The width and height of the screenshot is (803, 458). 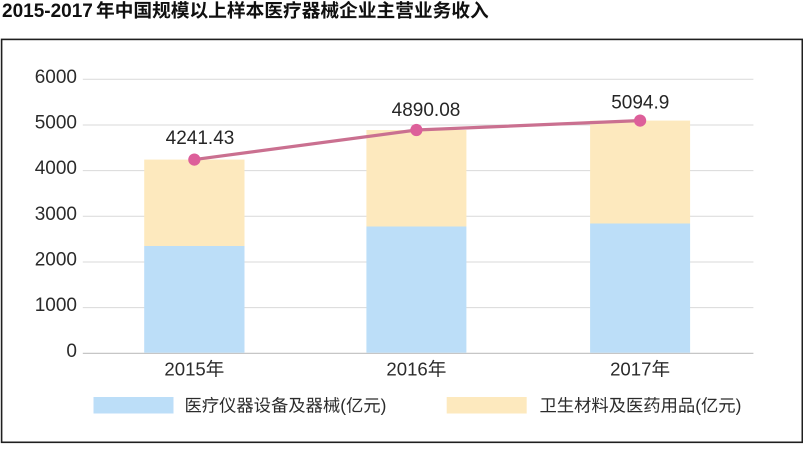 I want to click on svg-text: 6000, so click(x=56, y=77).